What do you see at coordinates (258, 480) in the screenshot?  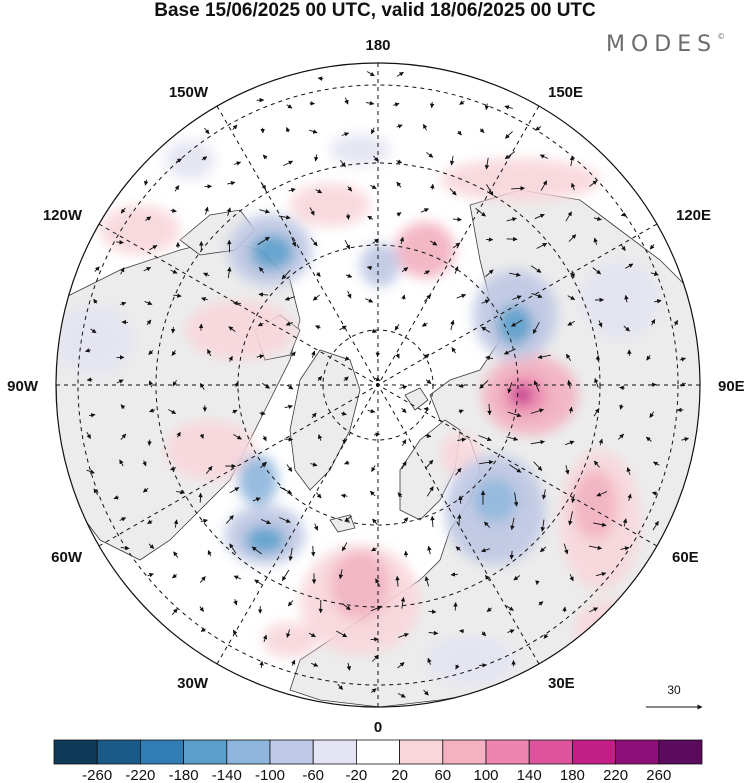 I see `anomaly-neg-greenland` at bounding box center [258, 480].